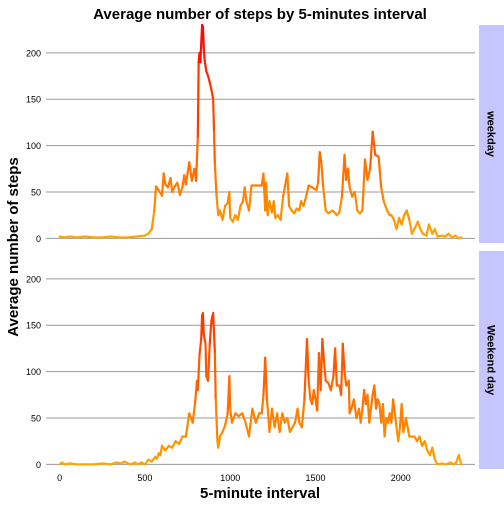  What do you see at coordinates (33, 372) in the screenshot?
I see `y-tick-label: 100` at bounding box center [33, 372].